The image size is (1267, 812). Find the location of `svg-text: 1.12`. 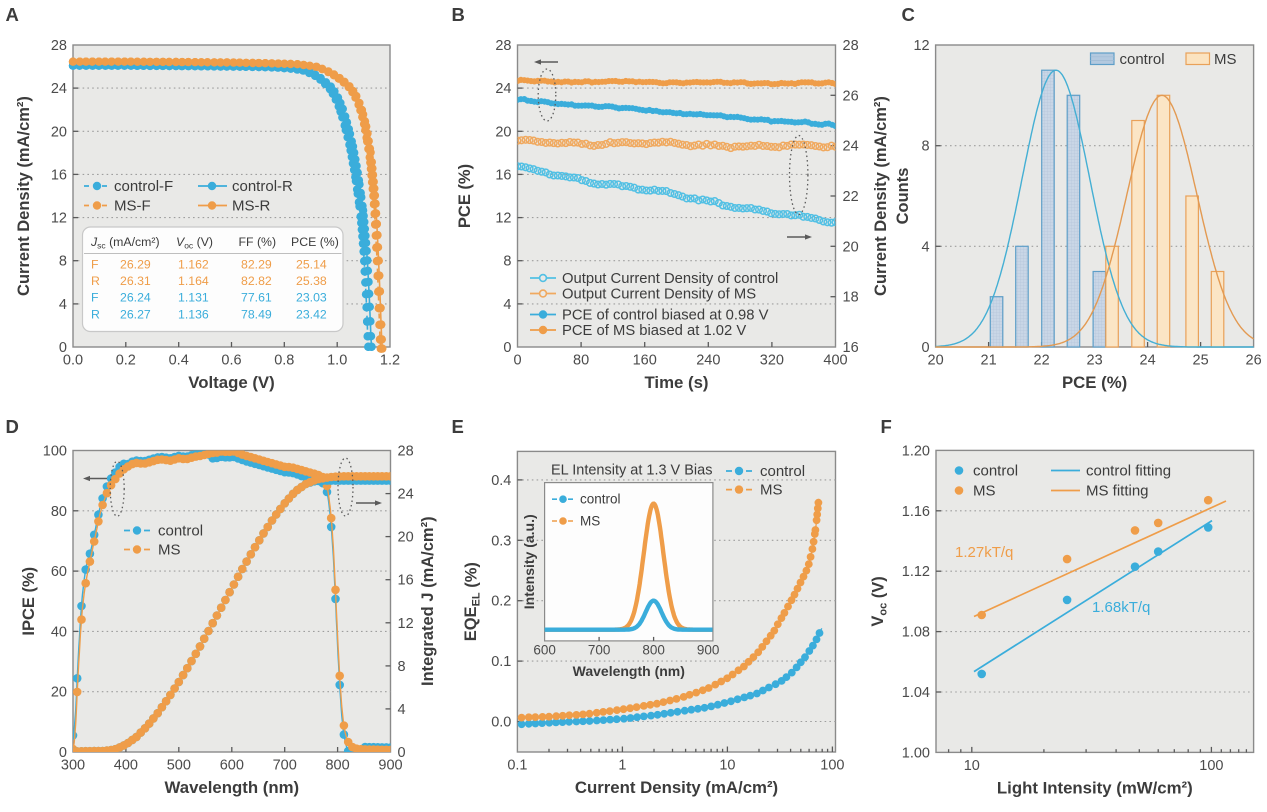

svg-text: 1.12 is located at coordinates (916, 572).